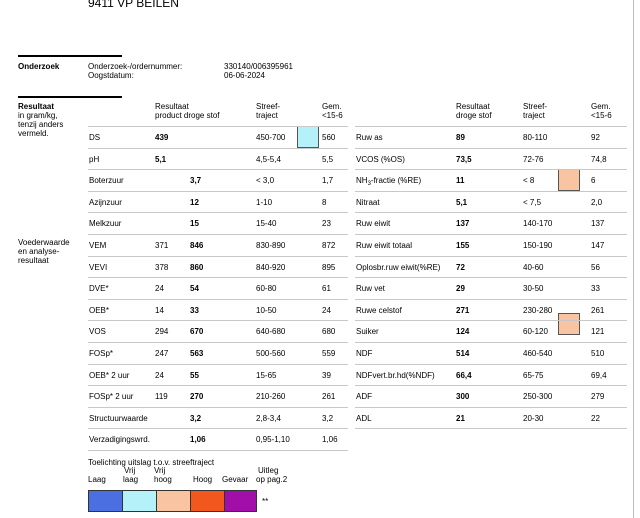 The height and width of the screenshot is (518, 640). I want to click on left-row-range: 2,8-3,4, so click(268, 418).